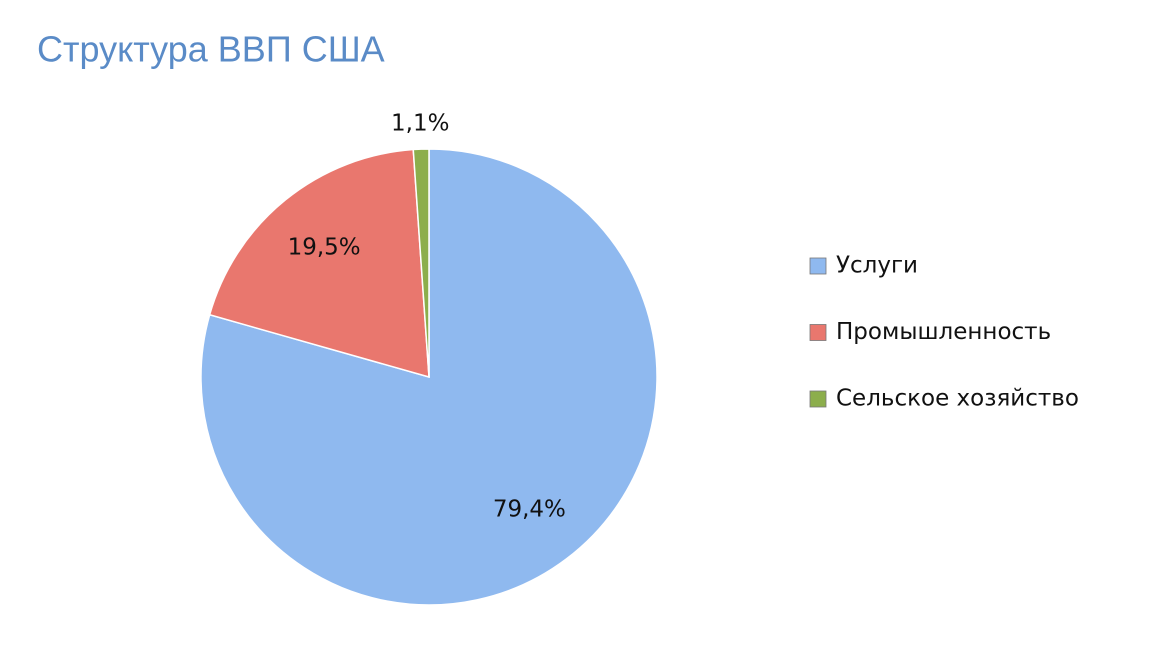 The height and width of the screenshot is (657, 1150). I want to click on legend-label: Промышленность, so click(943, 332).